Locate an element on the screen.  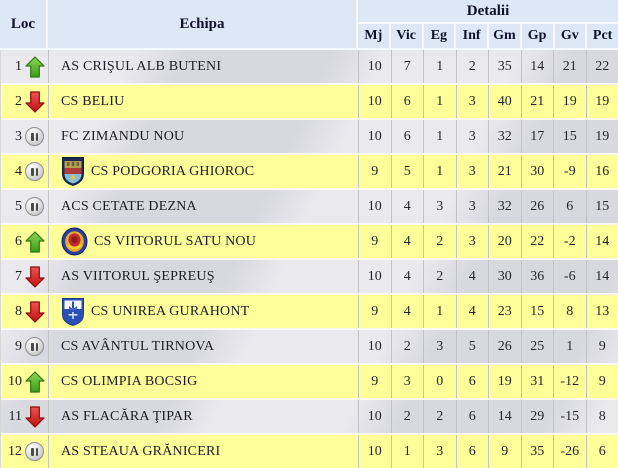
position-cell: 10 is located at coordinates (25, 381).